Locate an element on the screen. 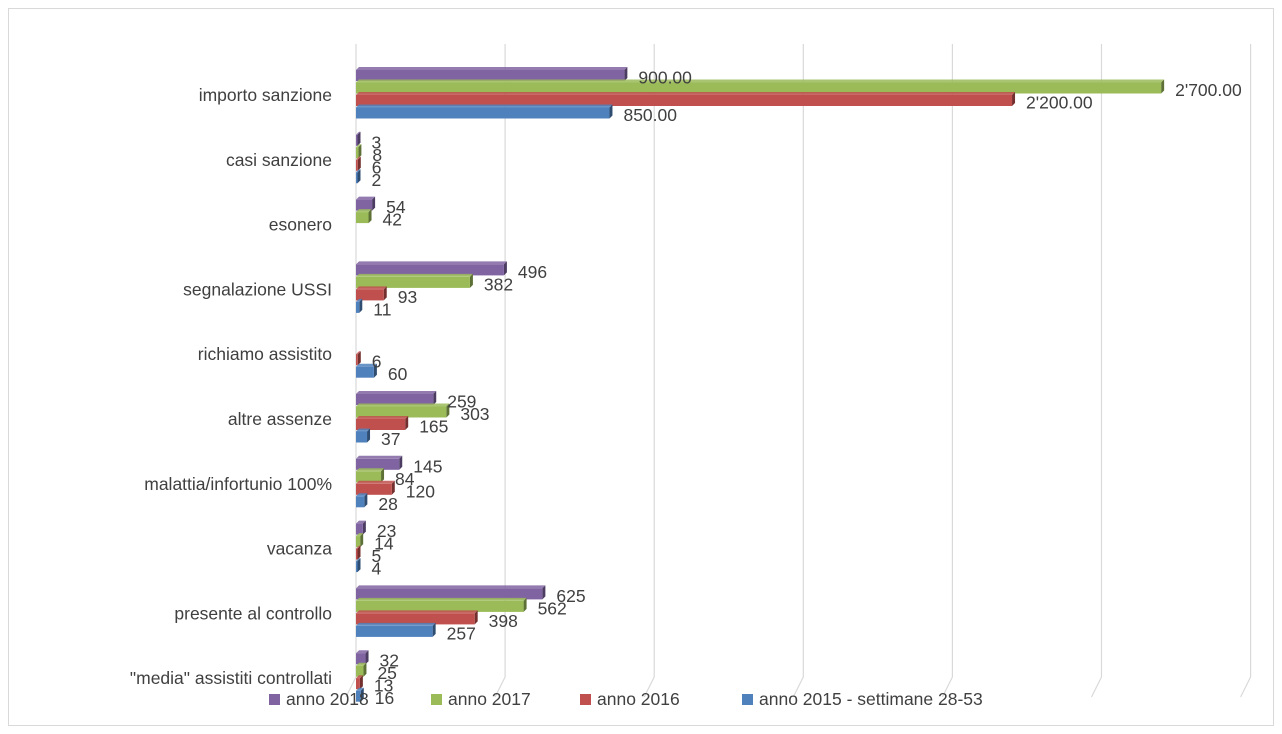  data-label: 16 is located at coordinates (384, 698).